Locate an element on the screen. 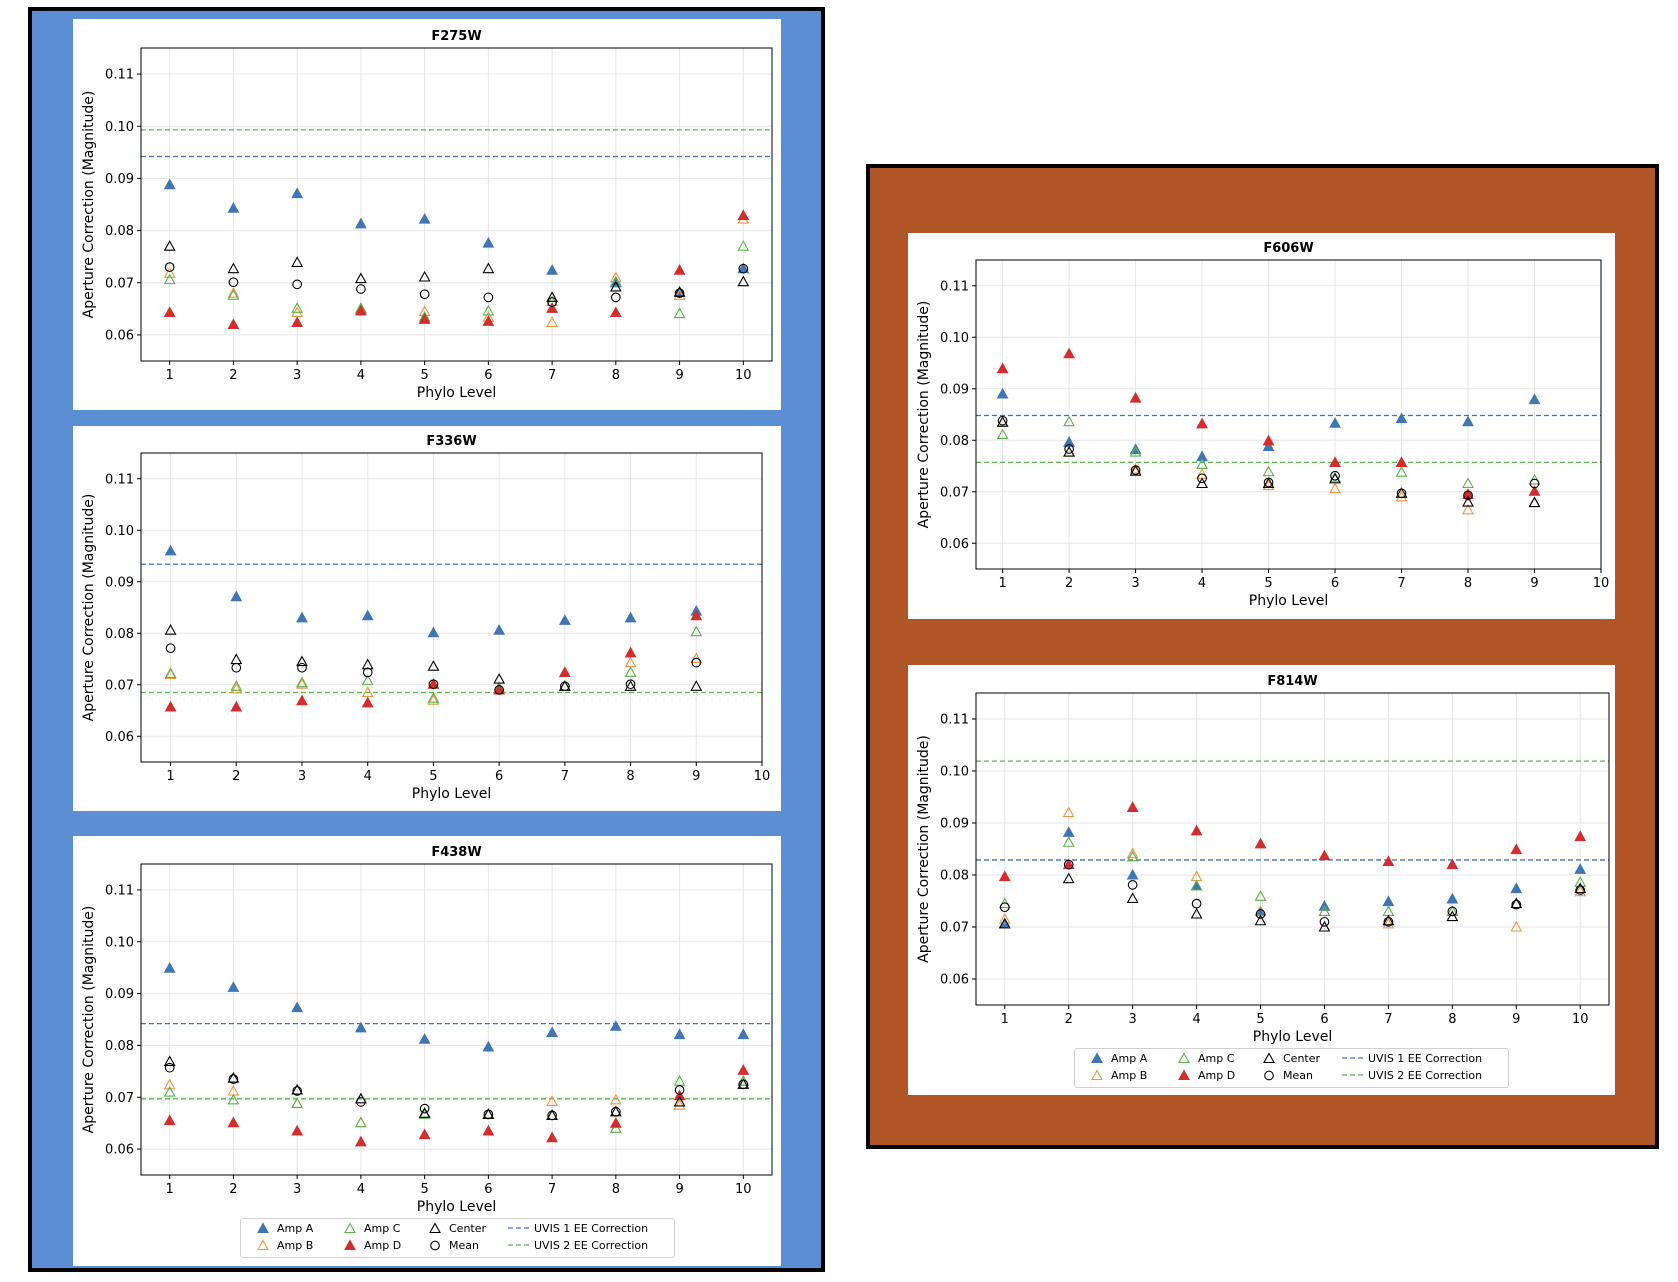 This screenshot has width=1678, height=1282. series-amp-c is located at coordinates (1292, 876).